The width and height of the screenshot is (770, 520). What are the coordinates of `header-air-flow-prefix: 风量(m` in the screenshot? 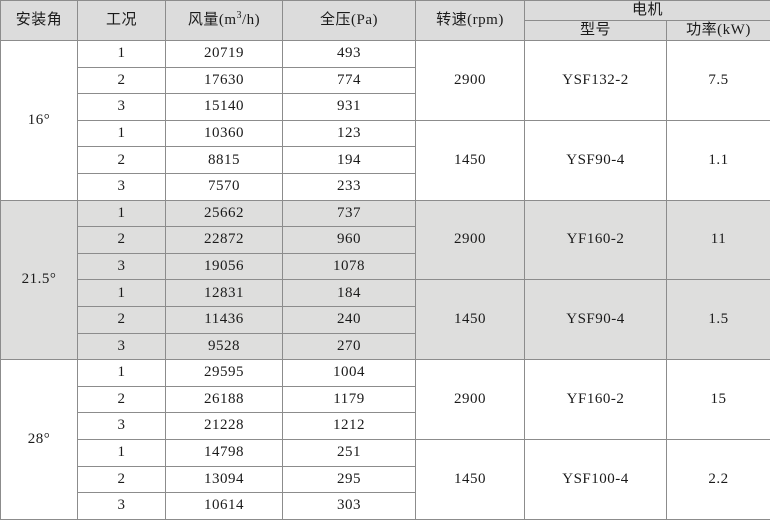 It's located at (212, 20).